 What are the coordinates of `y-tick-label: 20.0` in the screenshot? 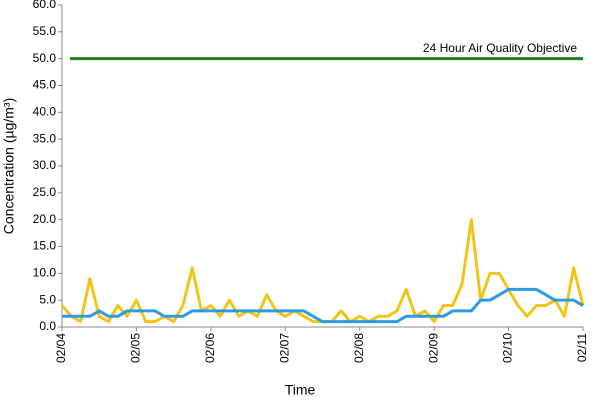 It's located at (45, 219).